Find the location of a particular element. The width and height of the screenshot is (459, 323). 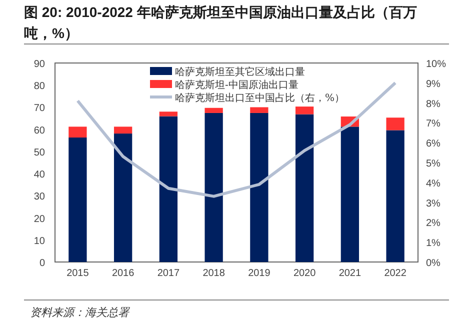

x-tick-label: 2016 is located at coordinates (123, 273).